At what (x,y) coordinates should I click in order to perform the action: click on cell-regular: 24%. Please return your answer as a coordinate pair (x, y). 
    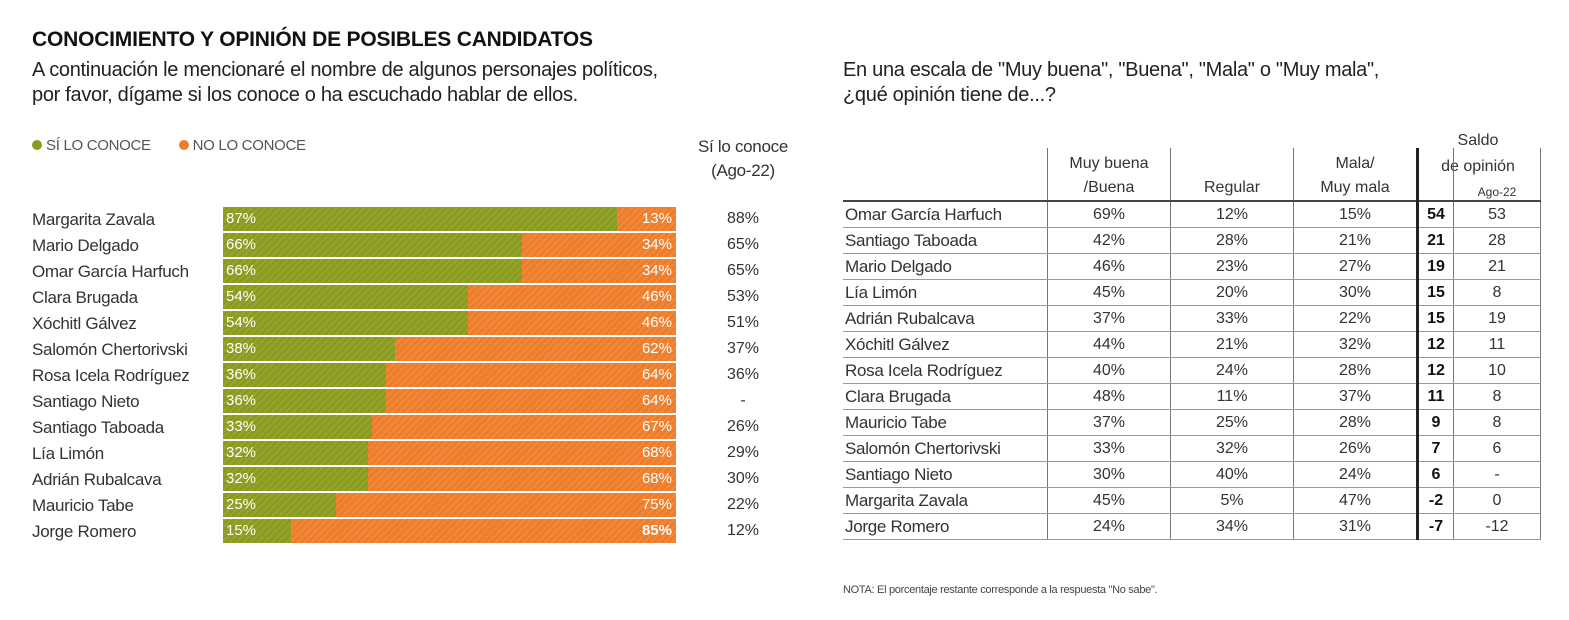
    Looking at the image, I should click on (1232, 370).